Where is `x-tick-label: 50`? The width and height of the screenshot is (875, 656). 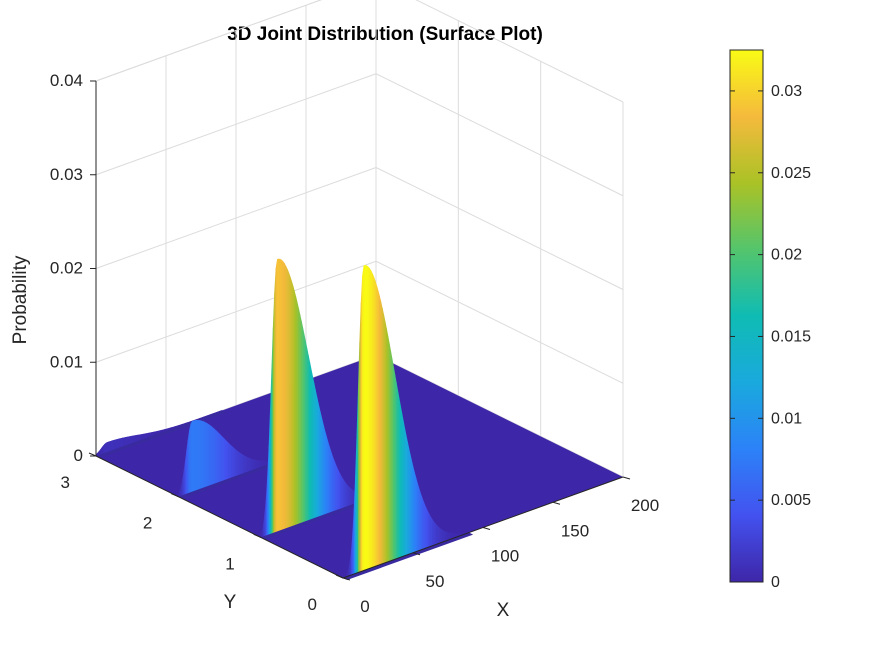 x-tick-label: 50 is located at coordinates (435, 581).